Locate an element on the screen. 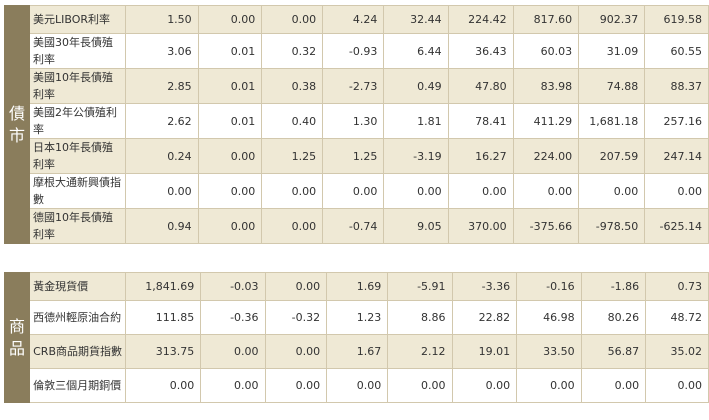 The width and height of the screenshot is (709, 420). value-cell: 111.85 is located at coordinates (163, 317).